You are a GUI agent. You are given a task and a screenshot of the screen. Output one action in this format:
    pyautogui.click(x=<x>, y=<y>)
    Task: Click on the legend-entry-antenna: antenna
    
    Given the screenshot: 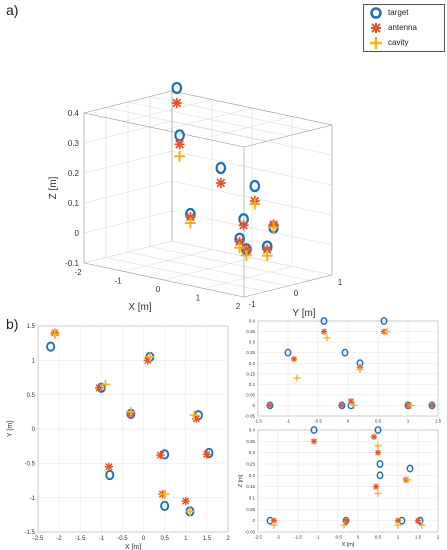 What is the action you would take?
    pyautogui.click(x=404, y=28)
    